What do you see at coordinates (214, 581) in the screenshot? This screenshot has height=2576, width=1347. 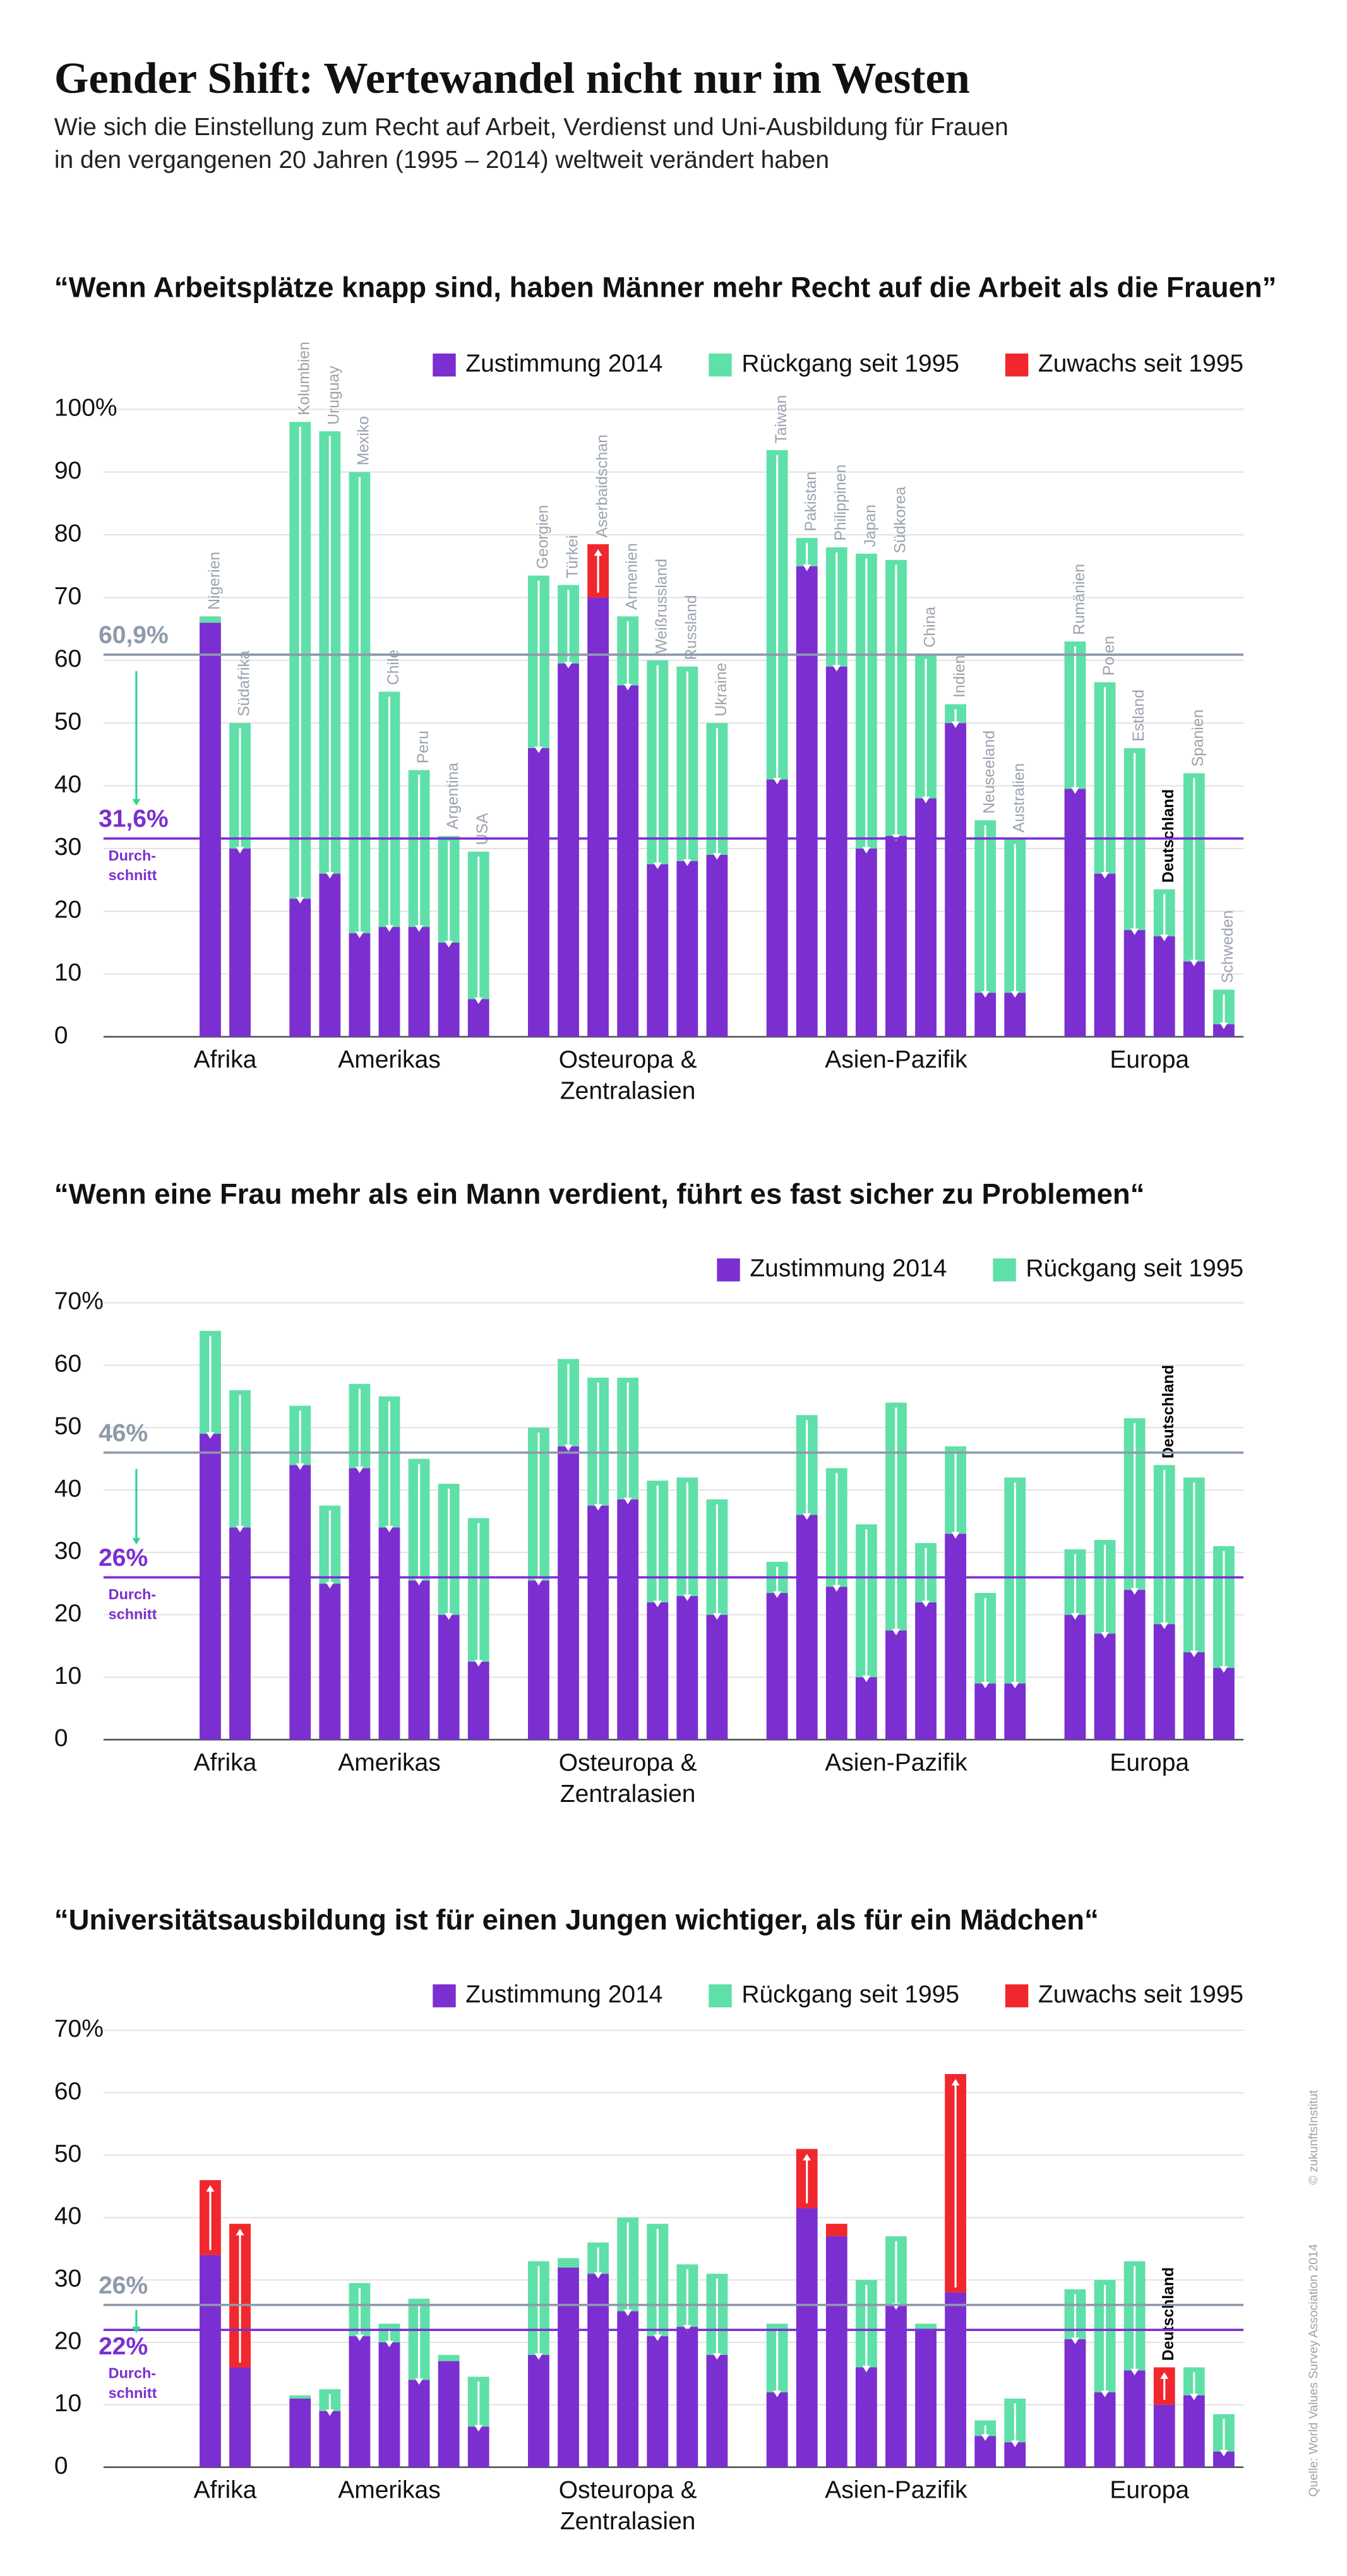 I see `category-label: Nigerien` at bounding box center [214, 581].